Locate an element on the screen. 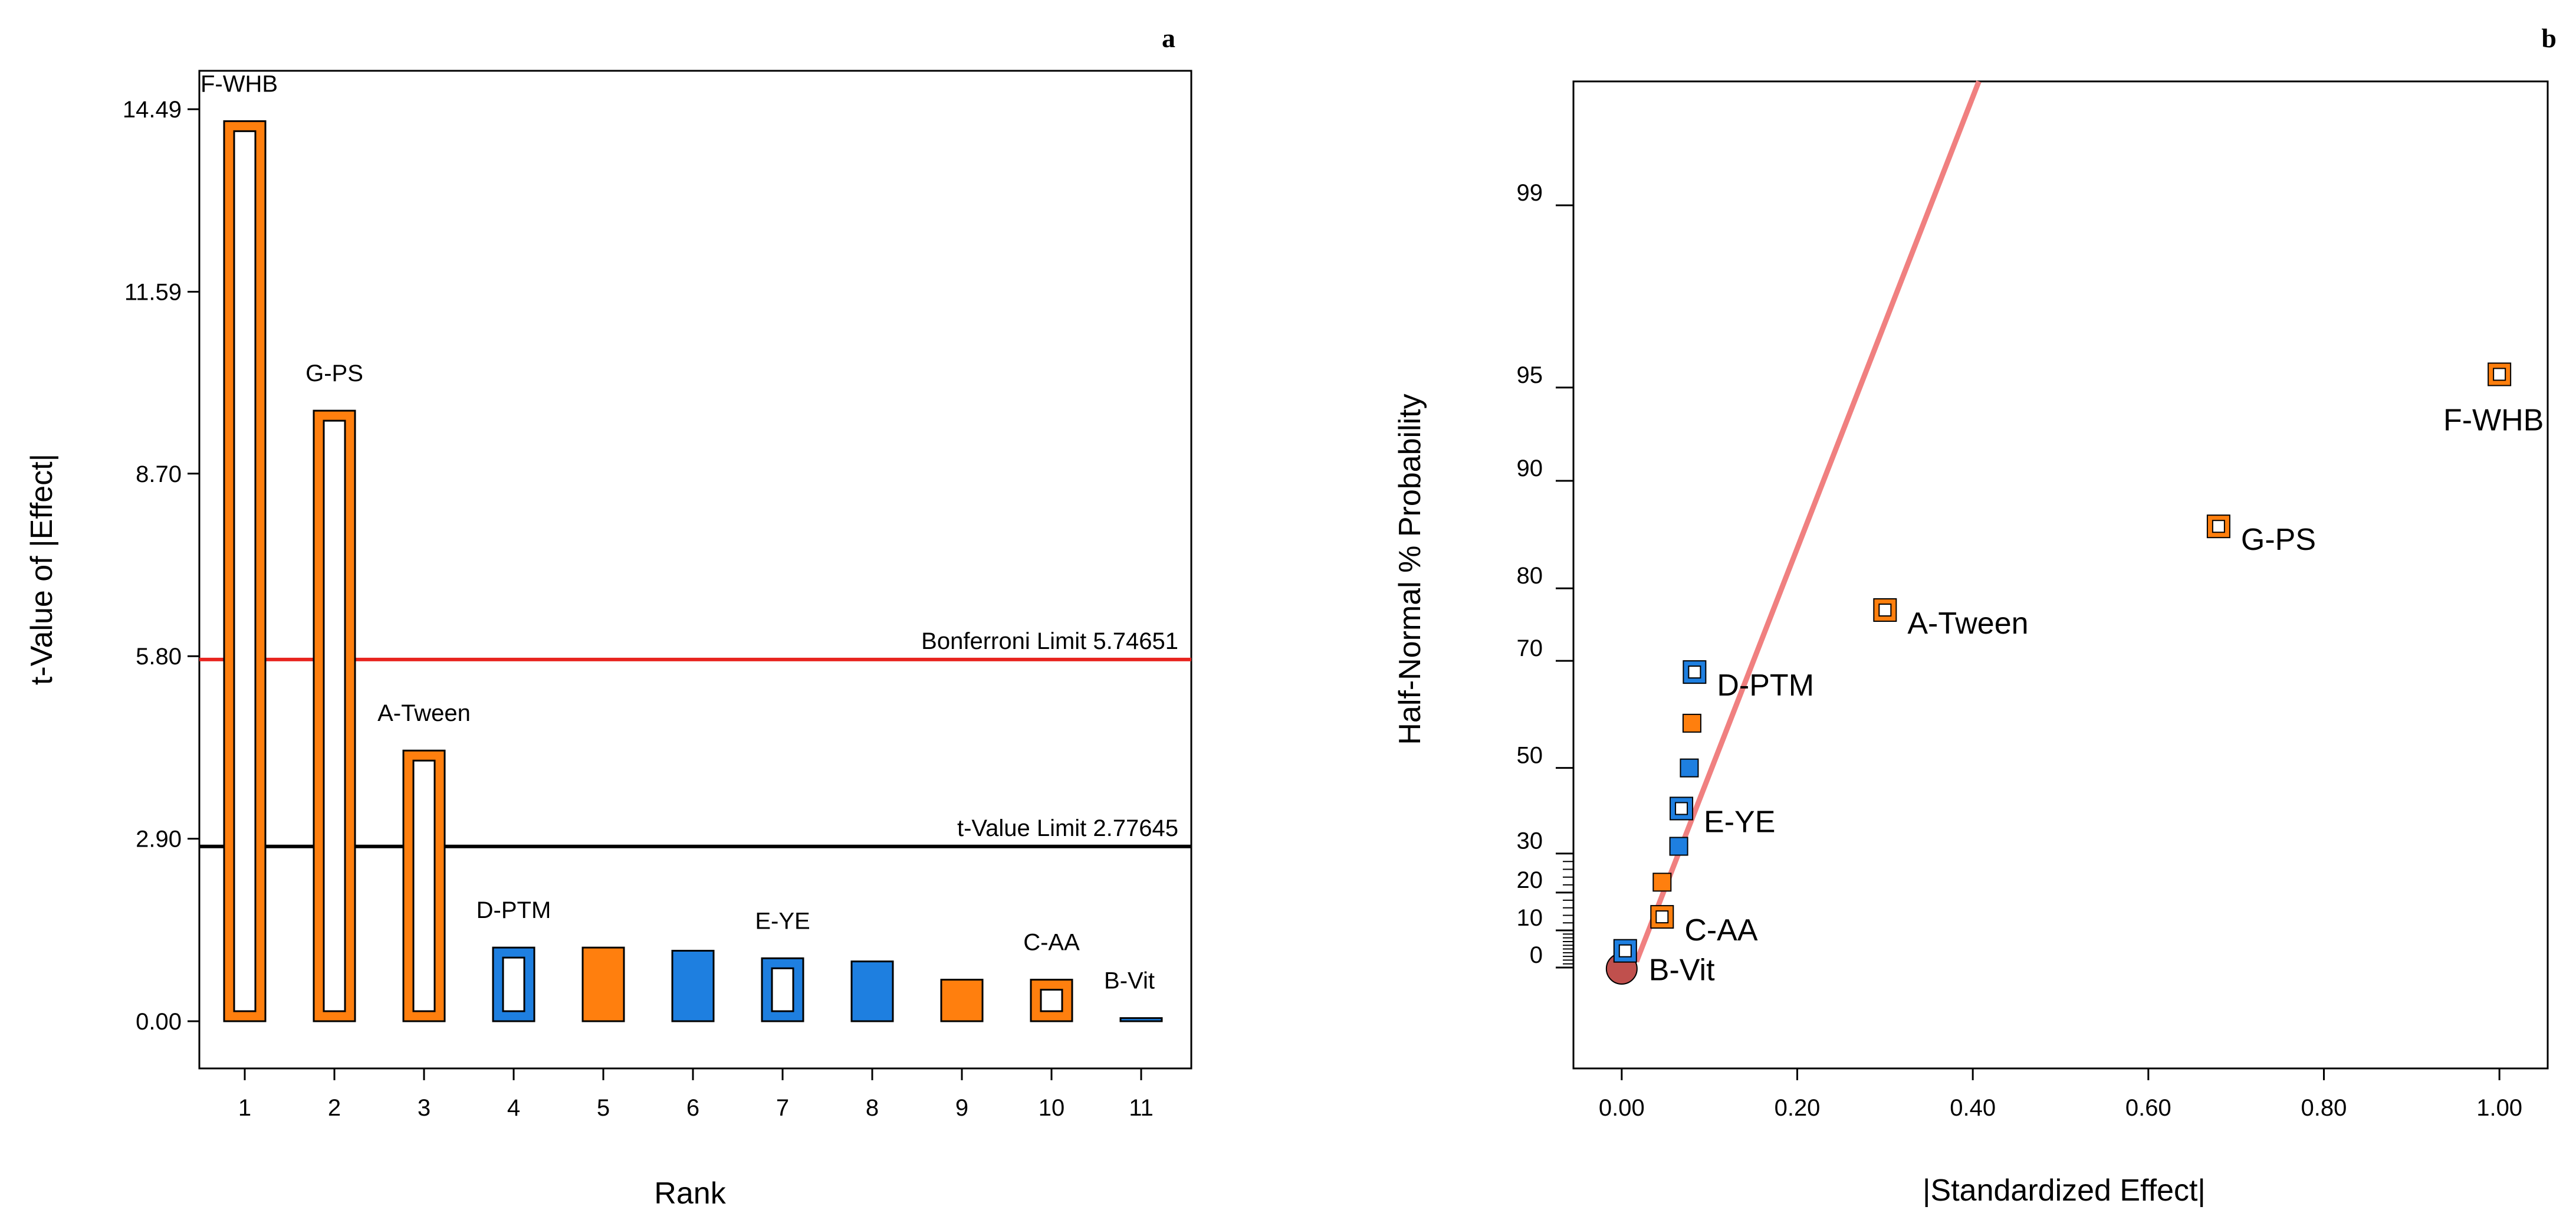 The image size is (2576, 1223). x-tick-label: 4 is located at coordinates (513, 1108).